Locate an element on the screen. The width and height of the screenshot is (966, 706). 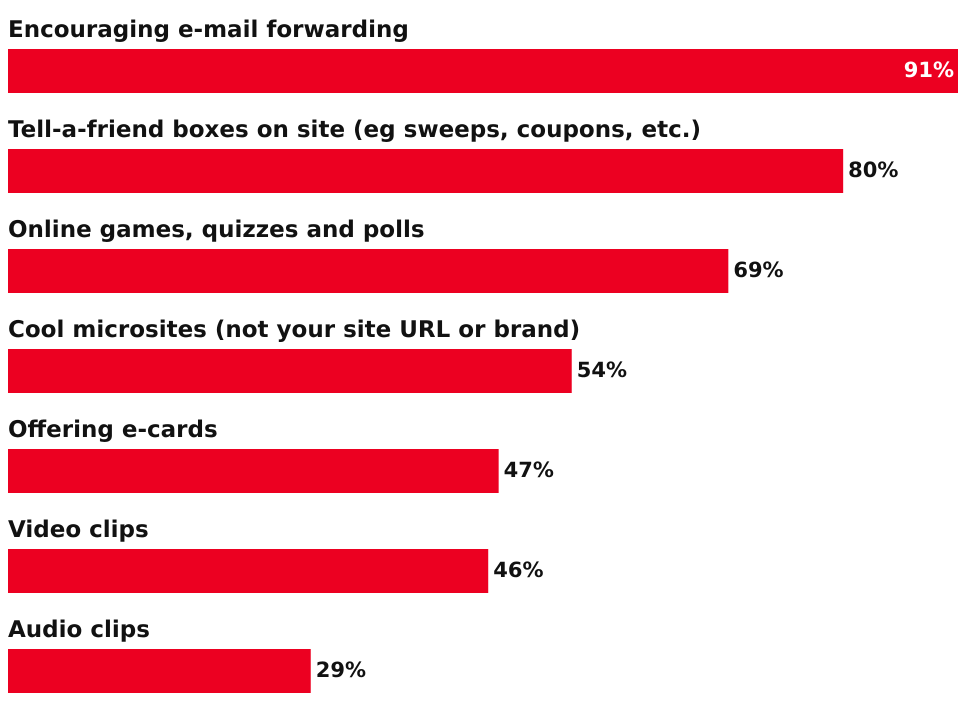
y-tick-label: Encouraging e-mail forwarding is located at coordinates (208, 30).